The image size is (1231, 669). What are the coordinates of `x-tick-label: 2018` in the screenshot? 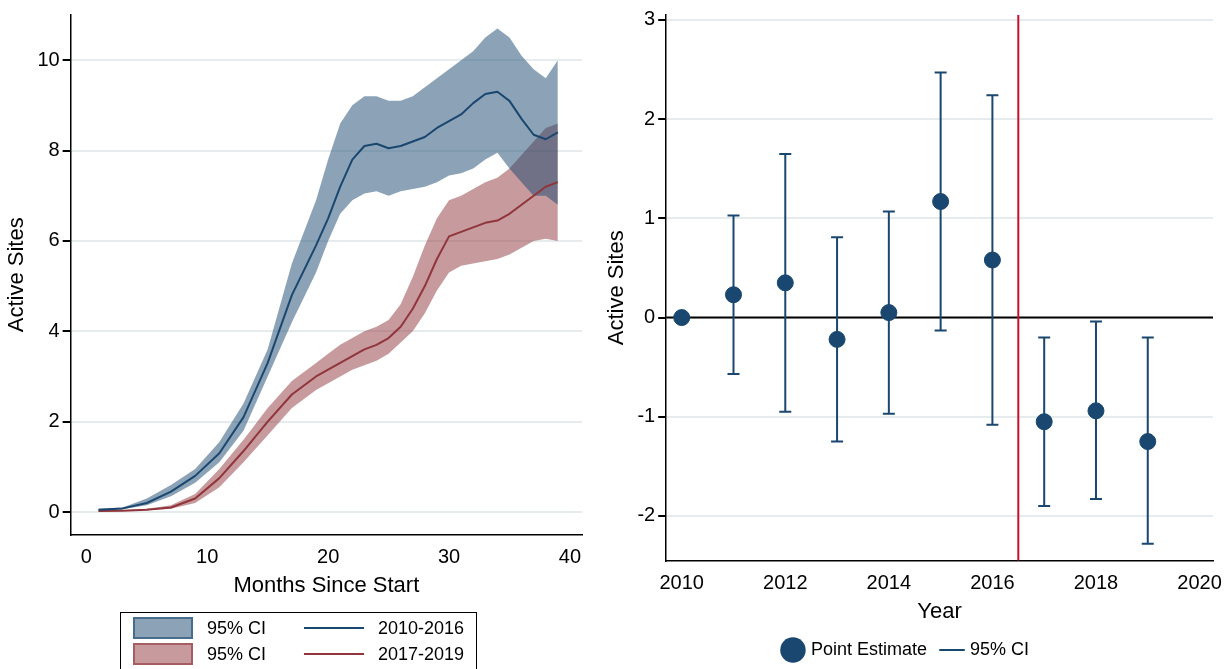 It's located at (1096, 582).